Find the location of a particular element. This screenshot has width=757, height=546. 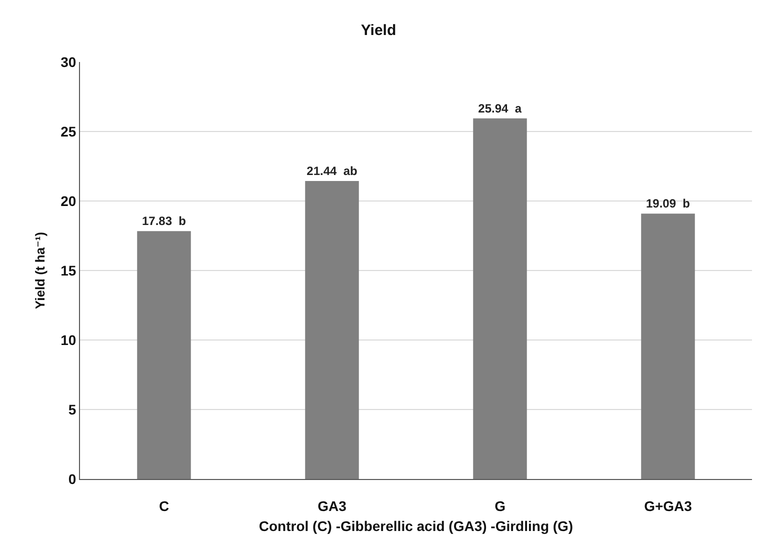

y-tick-label: 10 is located at coordinates (68, 340).